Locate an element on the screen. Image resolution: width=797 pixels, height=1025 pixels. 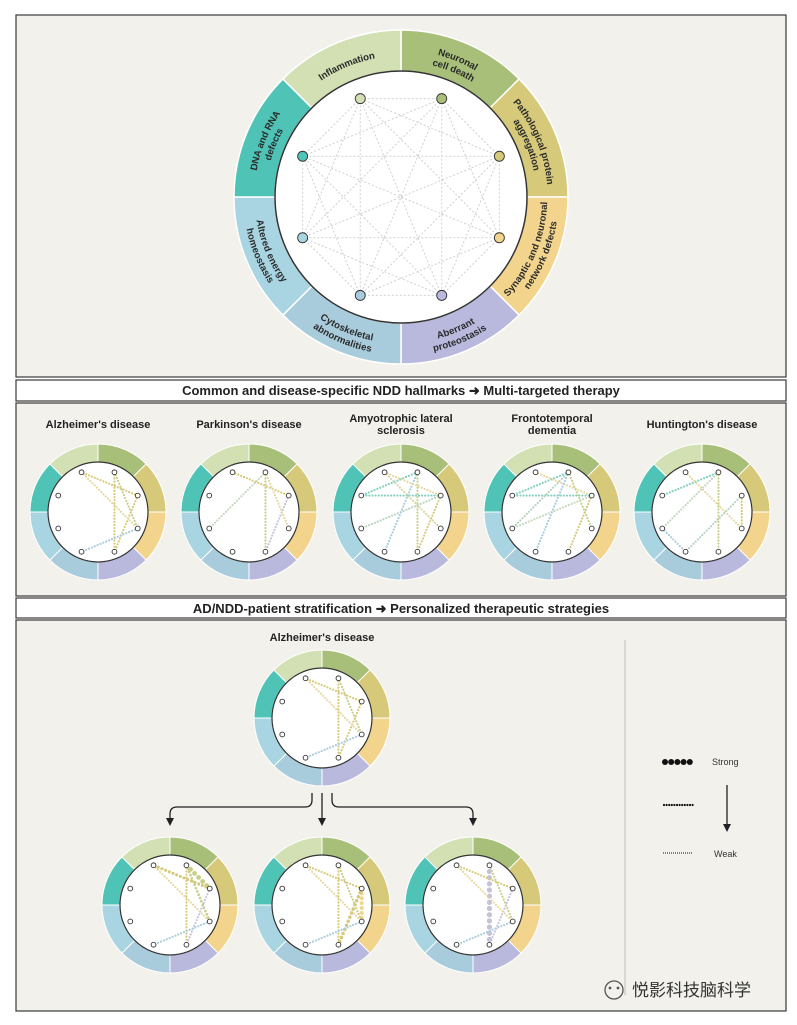
multi-target-banner is located at coordinates (401, 390).